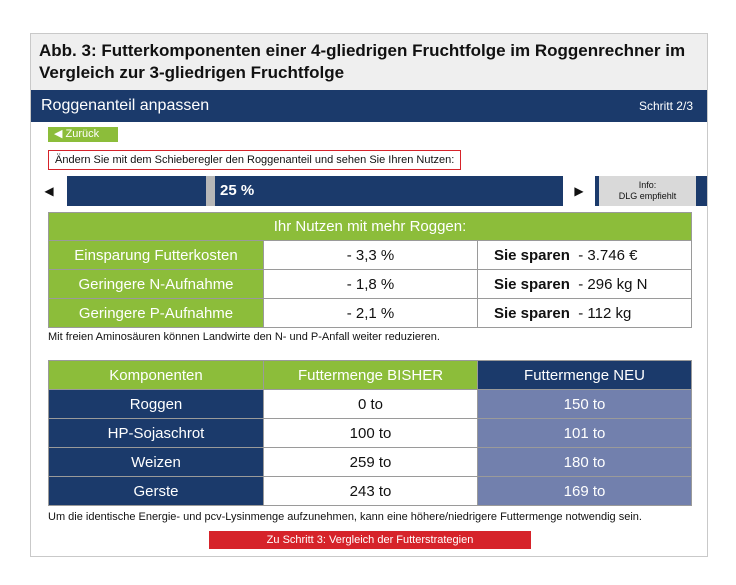 Image resolution: width=736 pixels, height=585 pixels. What do you see at coordinates (370, 375) in the screenshot?
I see `column-header-old-amount: Futtermenge BISHER` at bounding box center [370, 375].